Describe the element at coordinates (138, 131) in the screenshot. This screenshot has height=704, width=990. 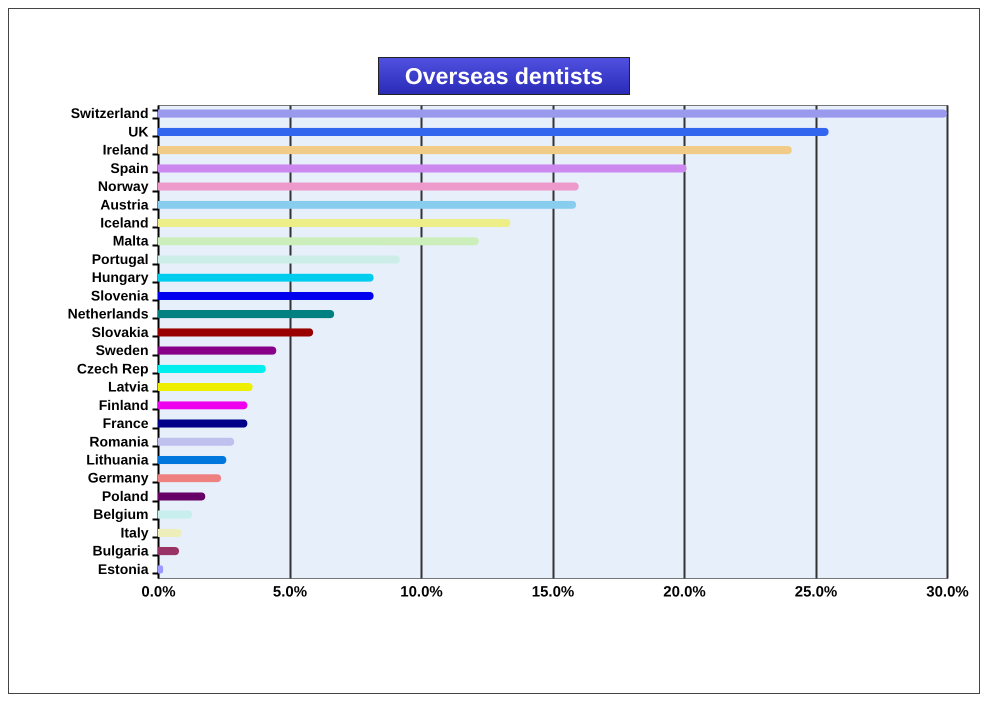
I see `y-tick-label: UK` at that location.